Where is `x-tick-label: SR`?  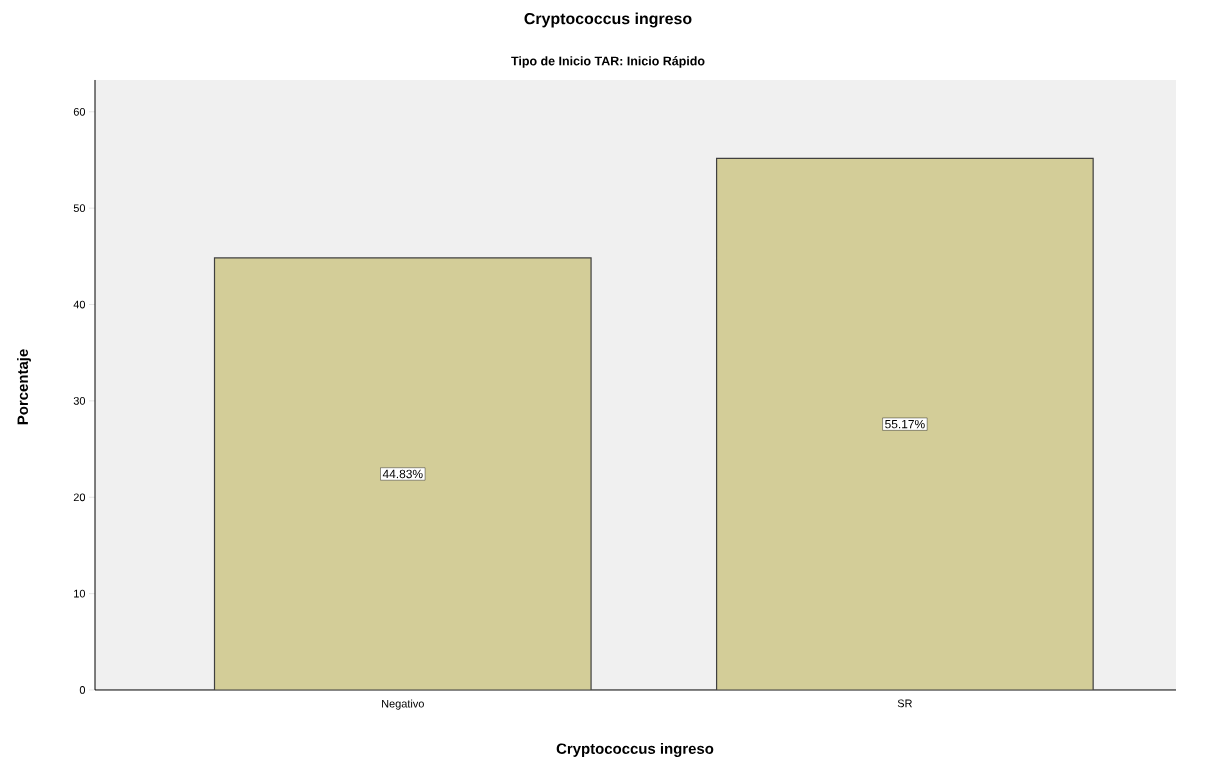
x-tick-label: SR is located at coordinates (904, 703).